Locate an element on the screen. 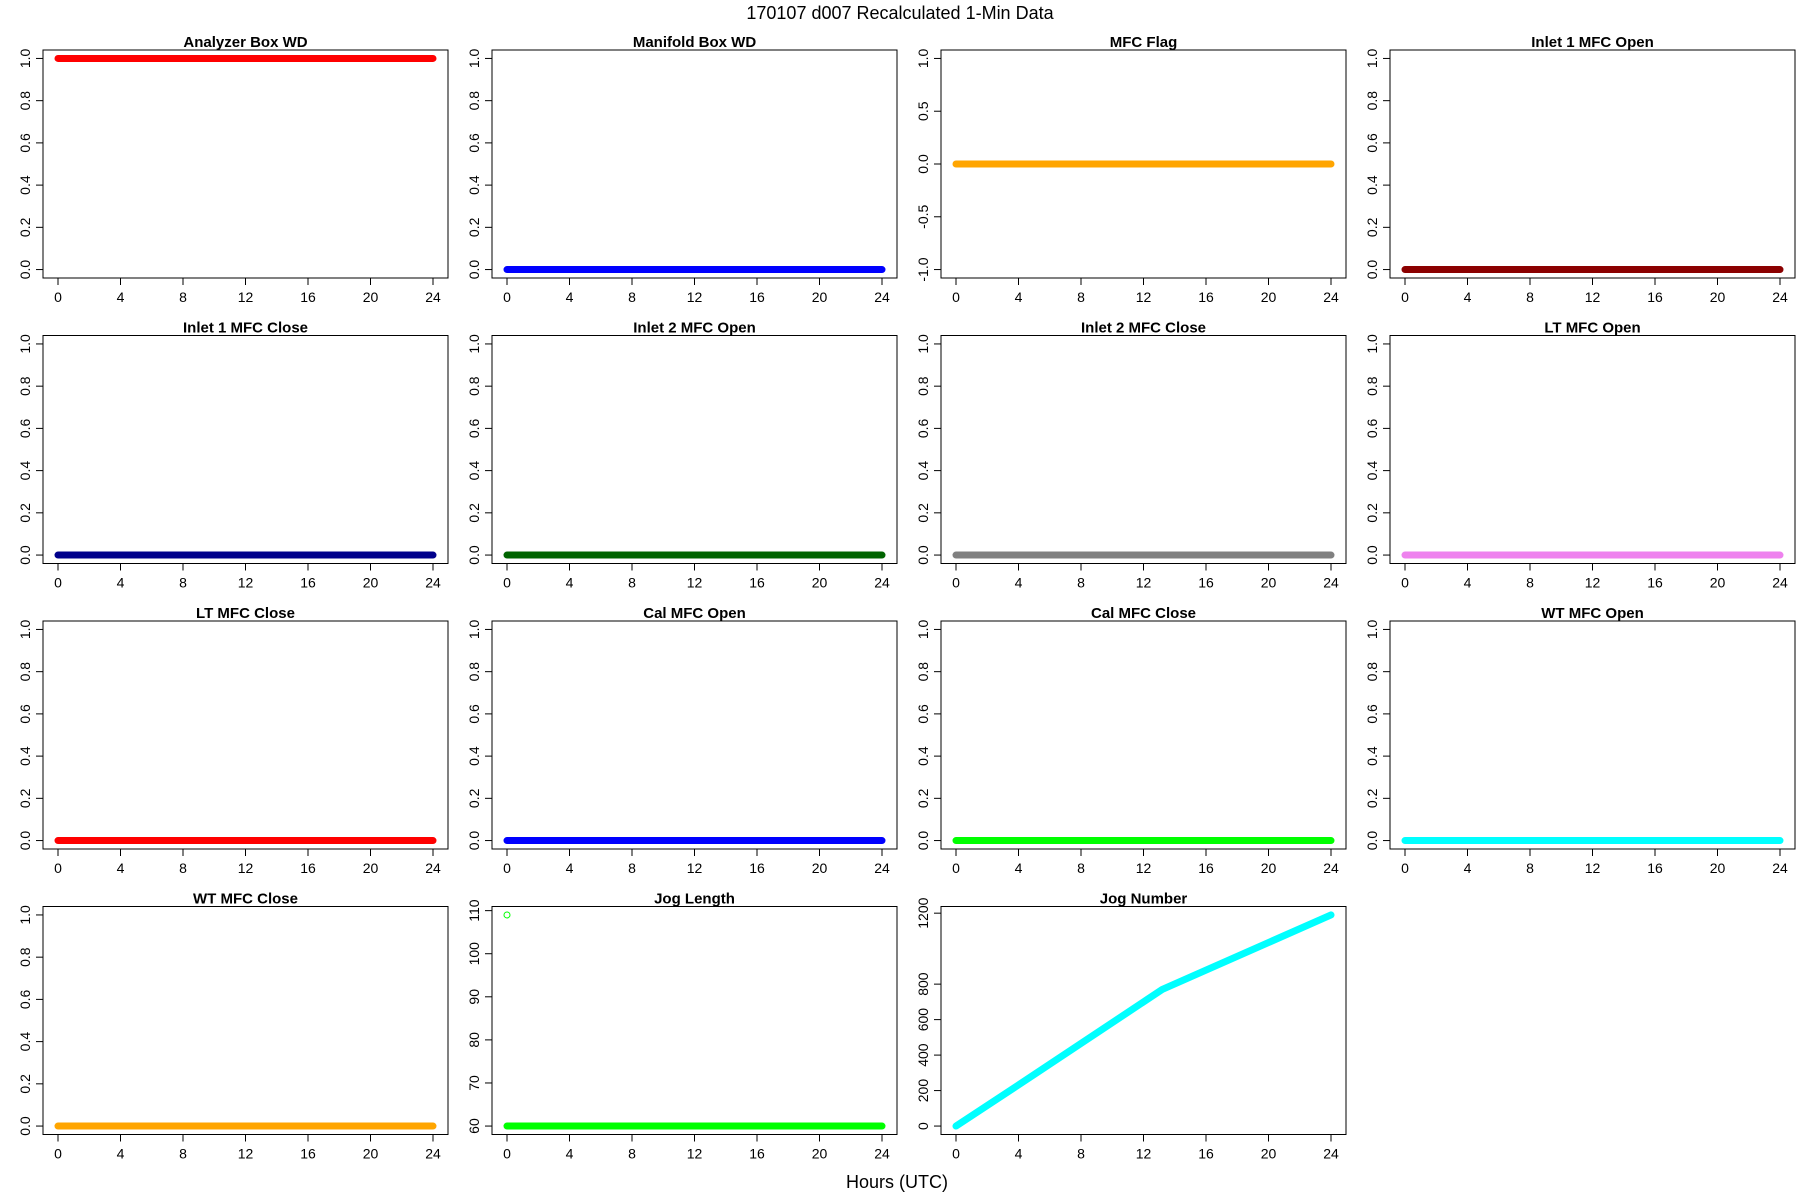 This screenshot has width=1800, height=1200. panel-title: Cal MFC Close is located at coordinates (1143, 613).